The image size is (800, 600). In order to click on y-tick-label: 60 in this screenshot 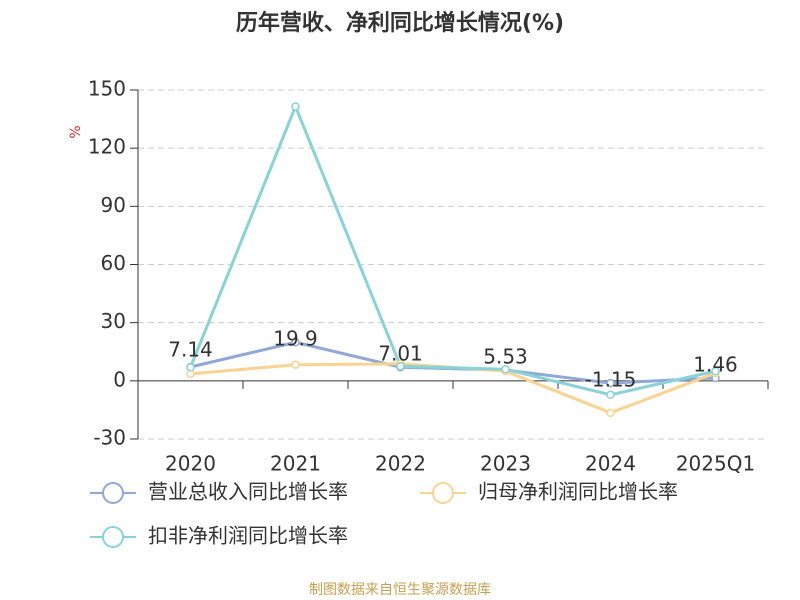, I will do `click(113, 263)`.